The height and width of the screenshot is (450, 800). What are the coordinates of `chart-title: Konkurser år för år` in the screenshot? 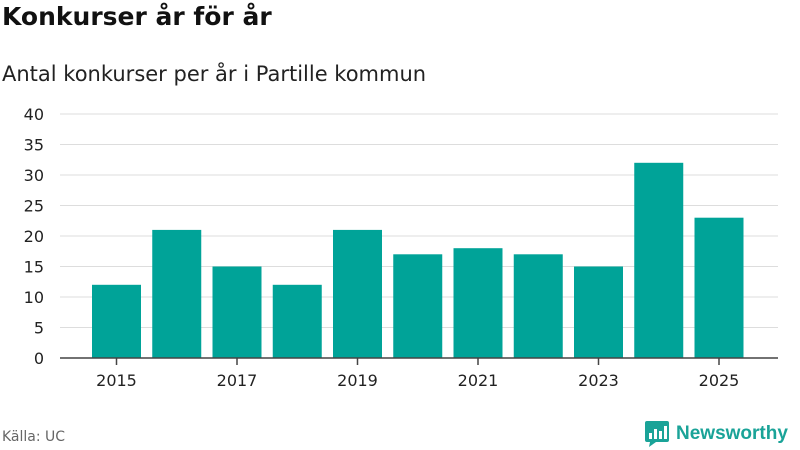 It's located at (137, 16).